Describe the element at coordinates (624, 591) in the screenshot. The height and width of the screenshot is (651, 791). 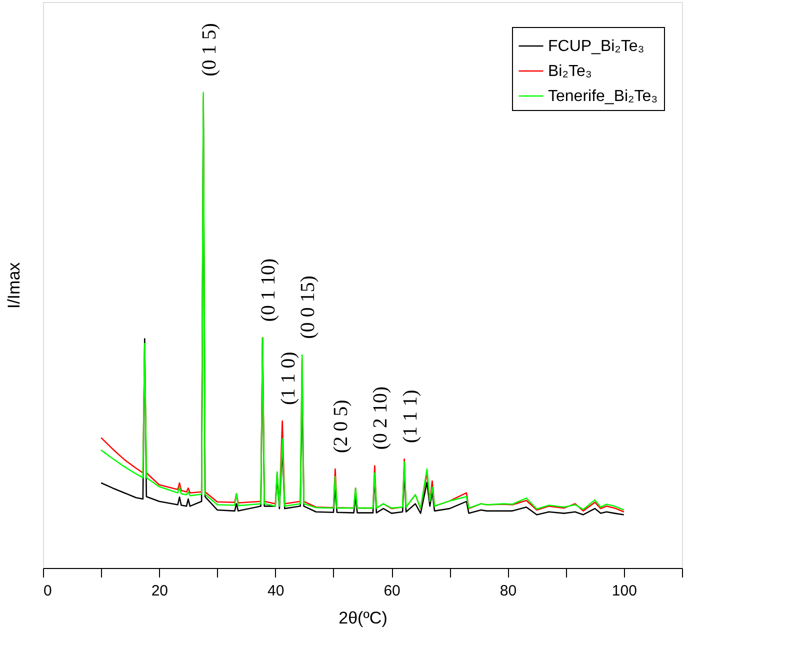
I see `x-tick-label: 100` at that location.